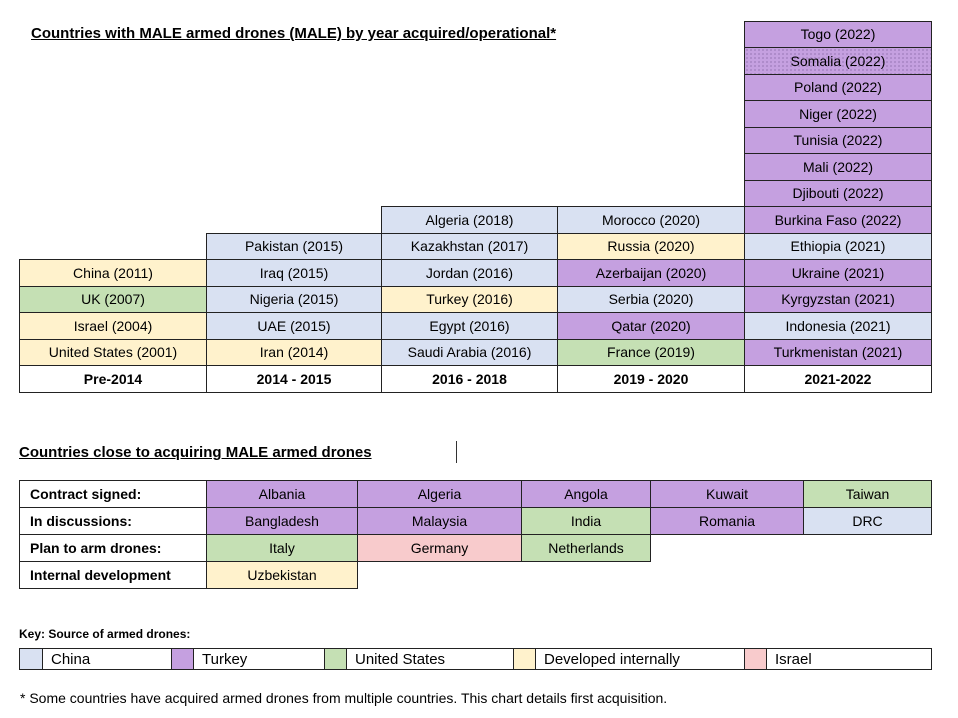 This screenshot has height=718, width=958. I want to click on country-cell-germany: Germany, so click(439, 548).